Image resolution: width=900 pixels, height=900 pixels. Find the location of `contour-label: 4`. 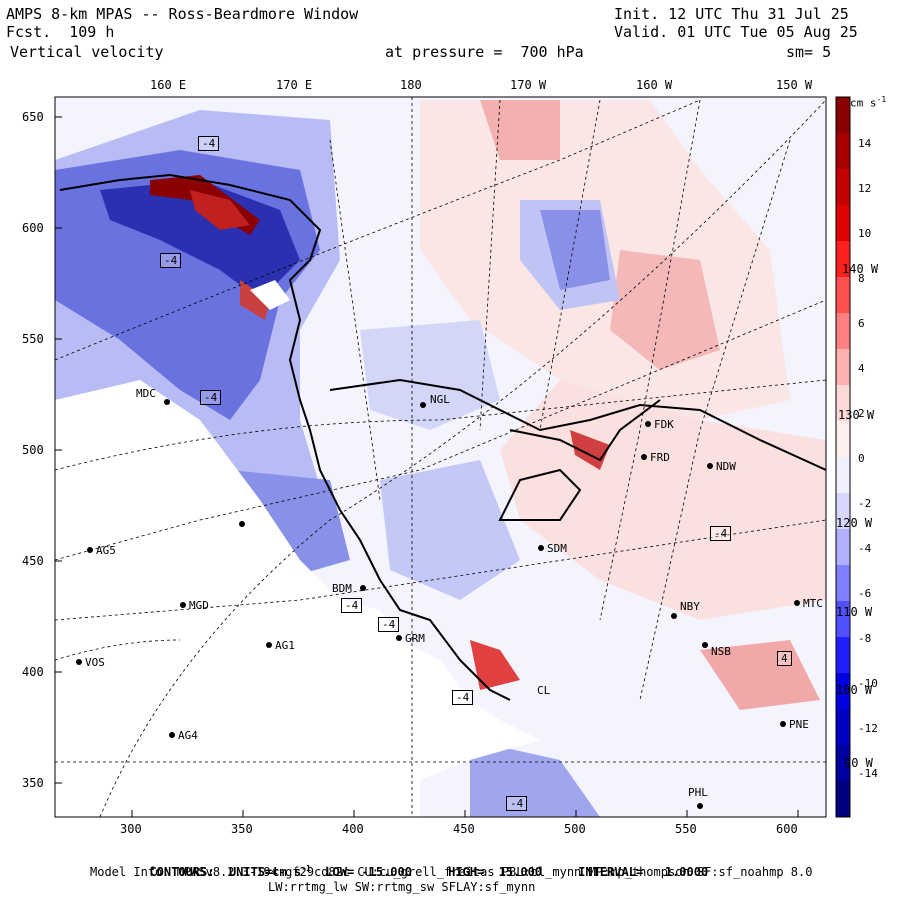

contour-label: 4 is located at coordinates (784, 658).